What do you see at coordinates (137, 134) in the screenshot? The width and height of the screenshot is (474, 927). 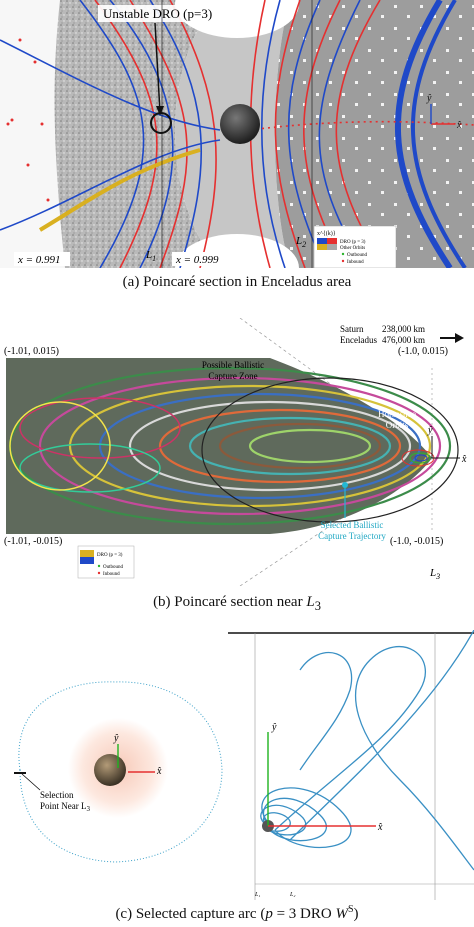 I see `noise-region` at bounding box center [137, 134].